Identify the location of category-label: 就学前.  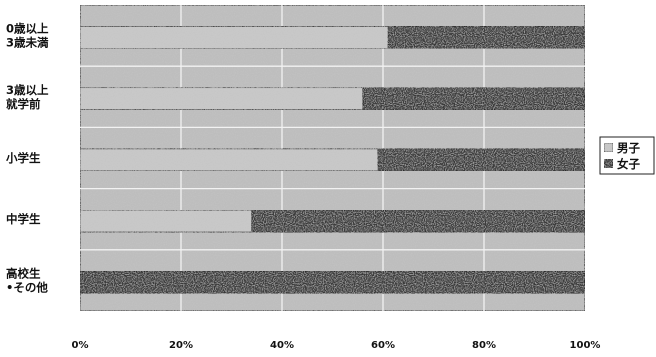
(23, 104).